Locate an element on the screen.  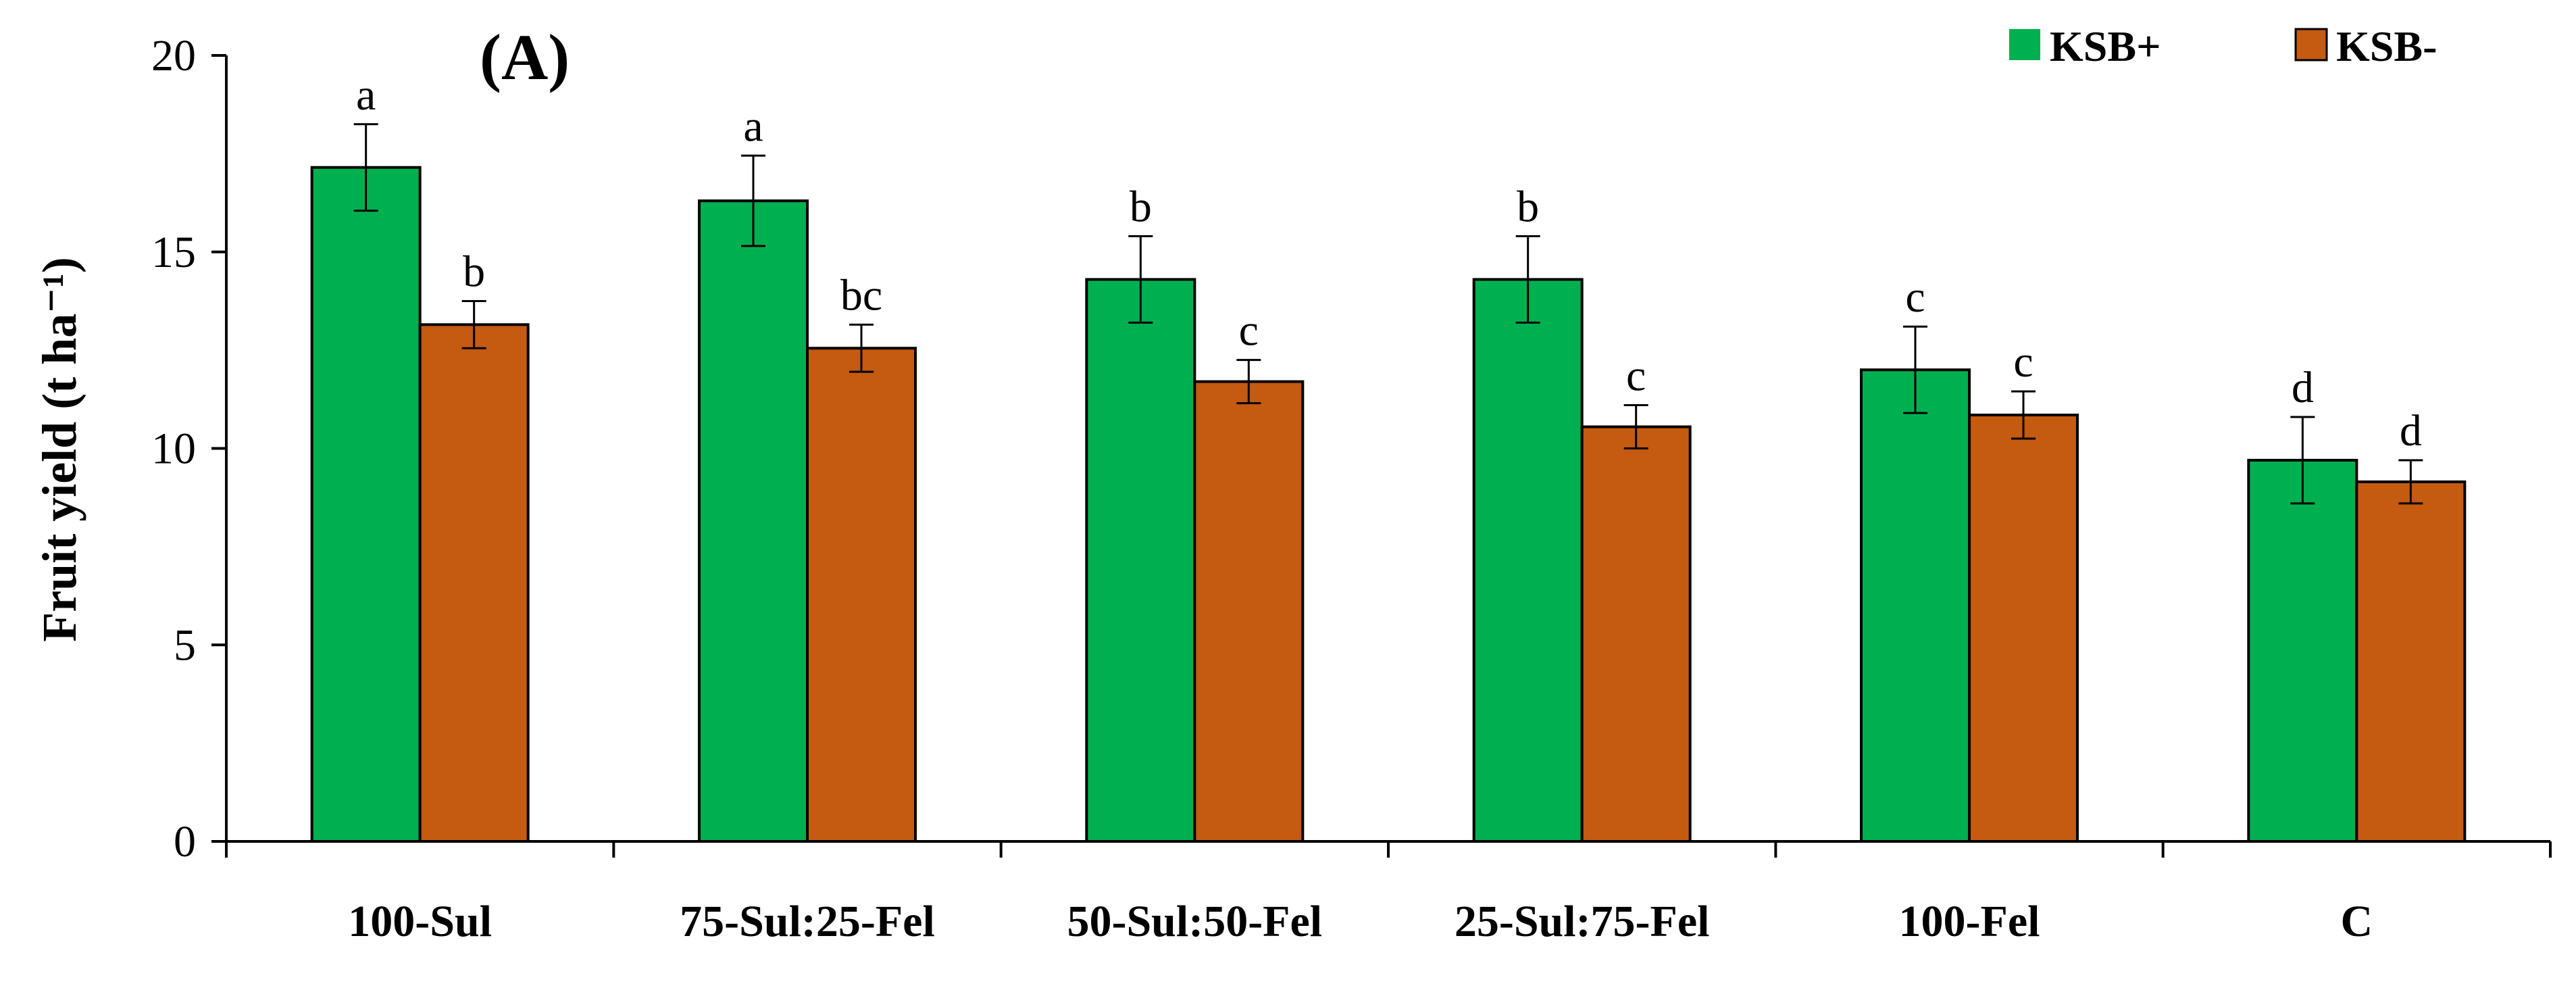
legend-swatch-ksb-minus is located at coordinates (2311, 45).